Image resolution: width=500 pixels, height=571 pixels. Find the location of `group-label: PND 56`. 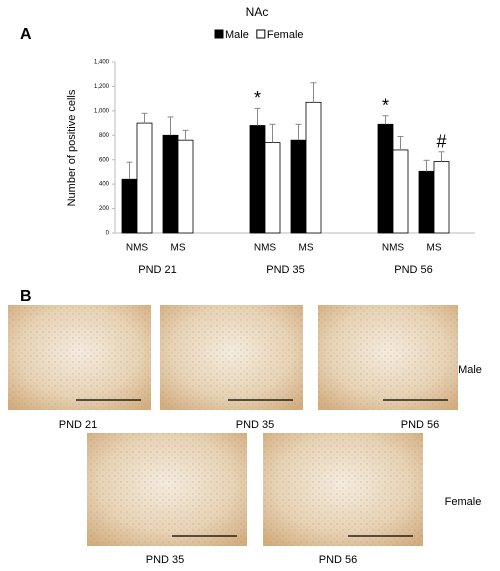

group-label: PND 56 is located at coordinates (413, 270).